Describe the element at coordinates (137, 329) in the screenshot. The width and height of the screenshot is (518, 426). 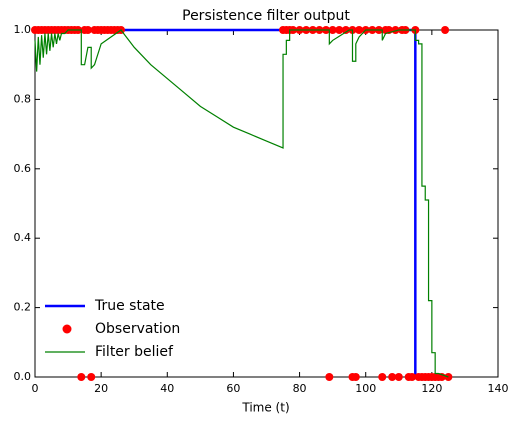
I see `legend-label: Observation` at that location.